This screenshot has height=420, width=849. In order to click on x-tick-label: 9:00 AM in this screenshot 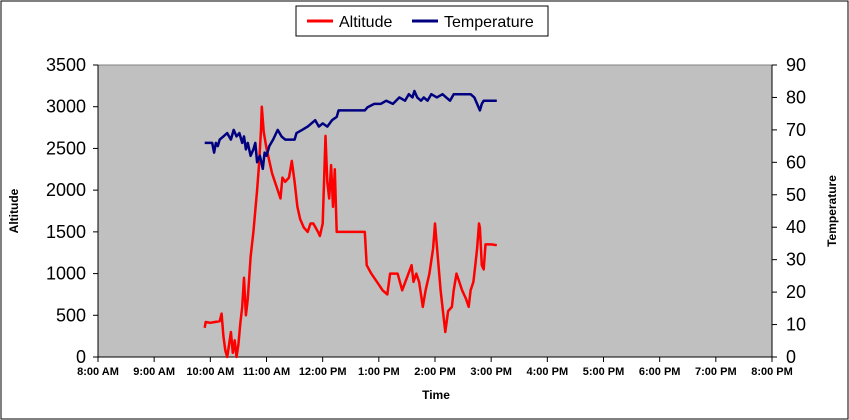, I will do `click(154, 372)`.